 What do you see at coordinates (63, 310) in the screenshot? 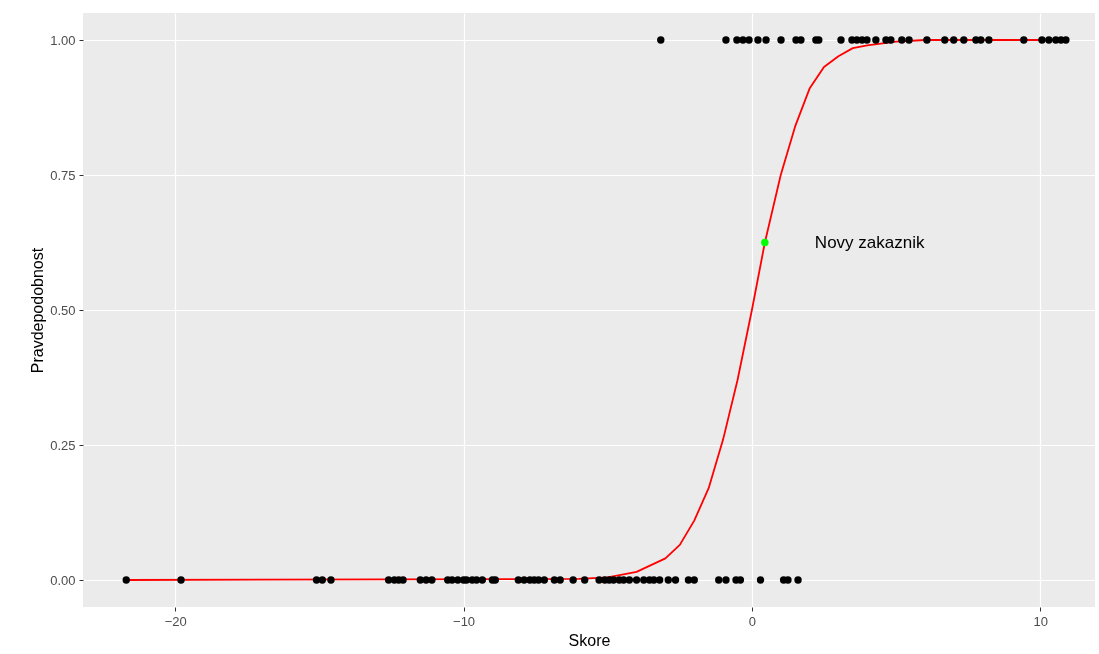
I see `y-tick-label: 0.50` at bounding box center [63, 310].